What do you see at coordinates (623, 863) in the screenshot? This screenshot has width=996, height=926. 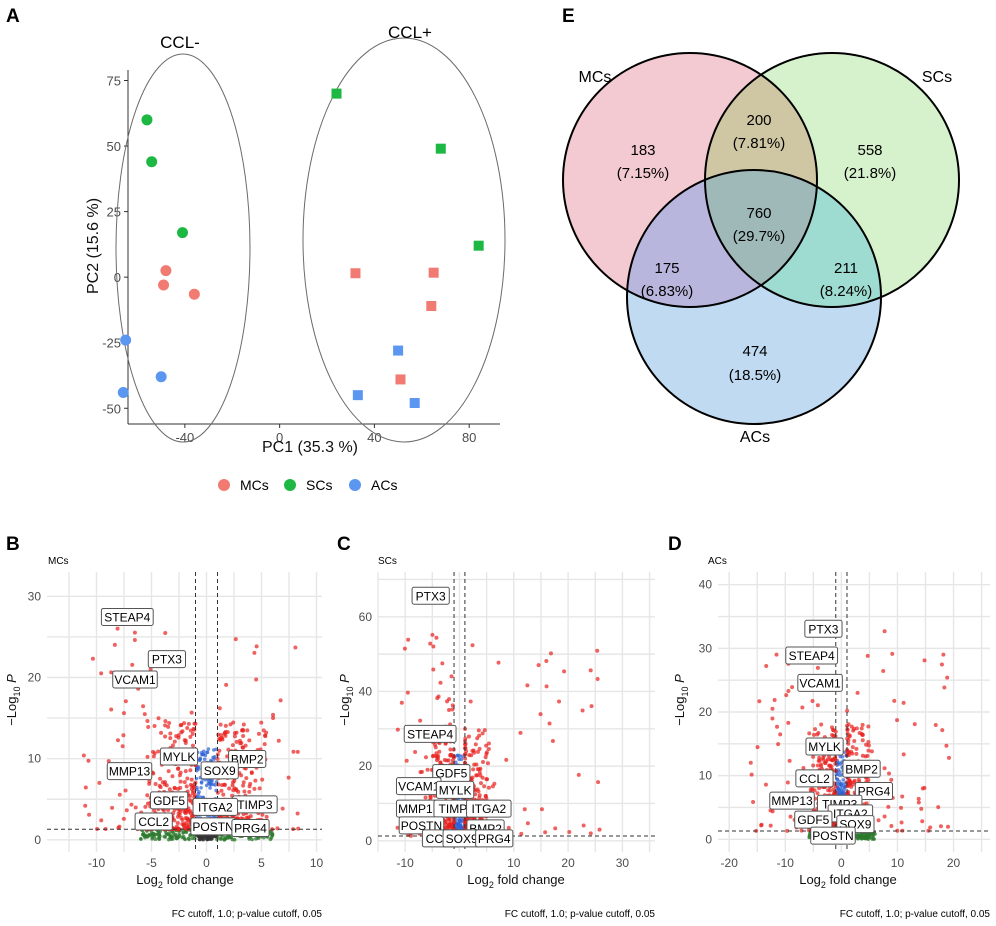 I see `volcano-x-tick-label: 30` at bounding box center [623, 863].